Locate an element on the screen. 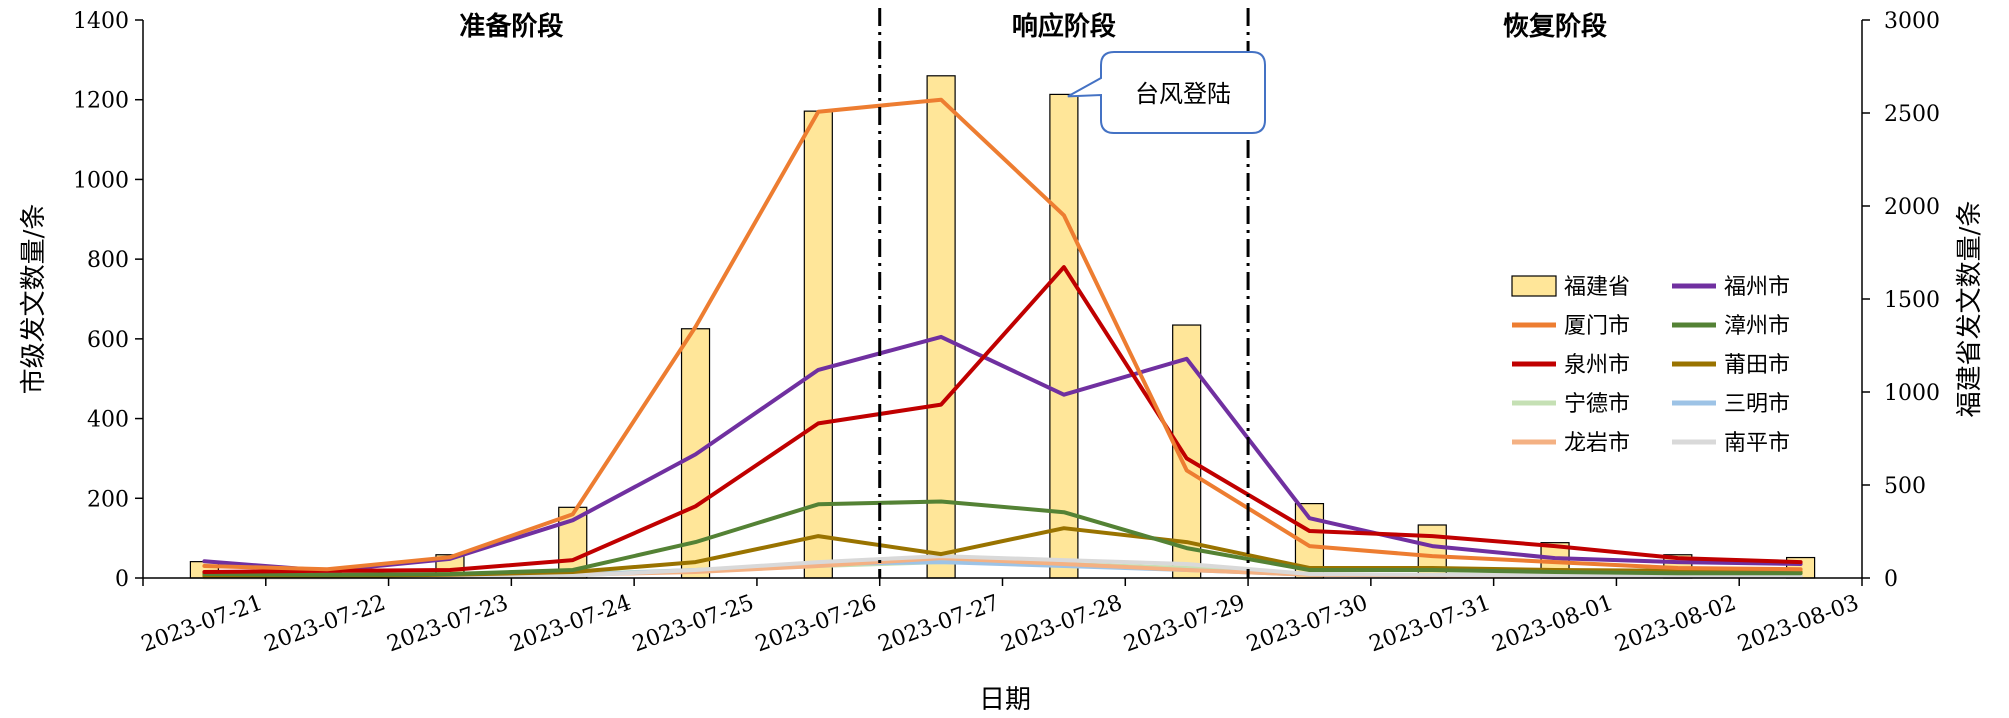  x-tick-label: 2023-07-26 is located at coordinates (816, 623).